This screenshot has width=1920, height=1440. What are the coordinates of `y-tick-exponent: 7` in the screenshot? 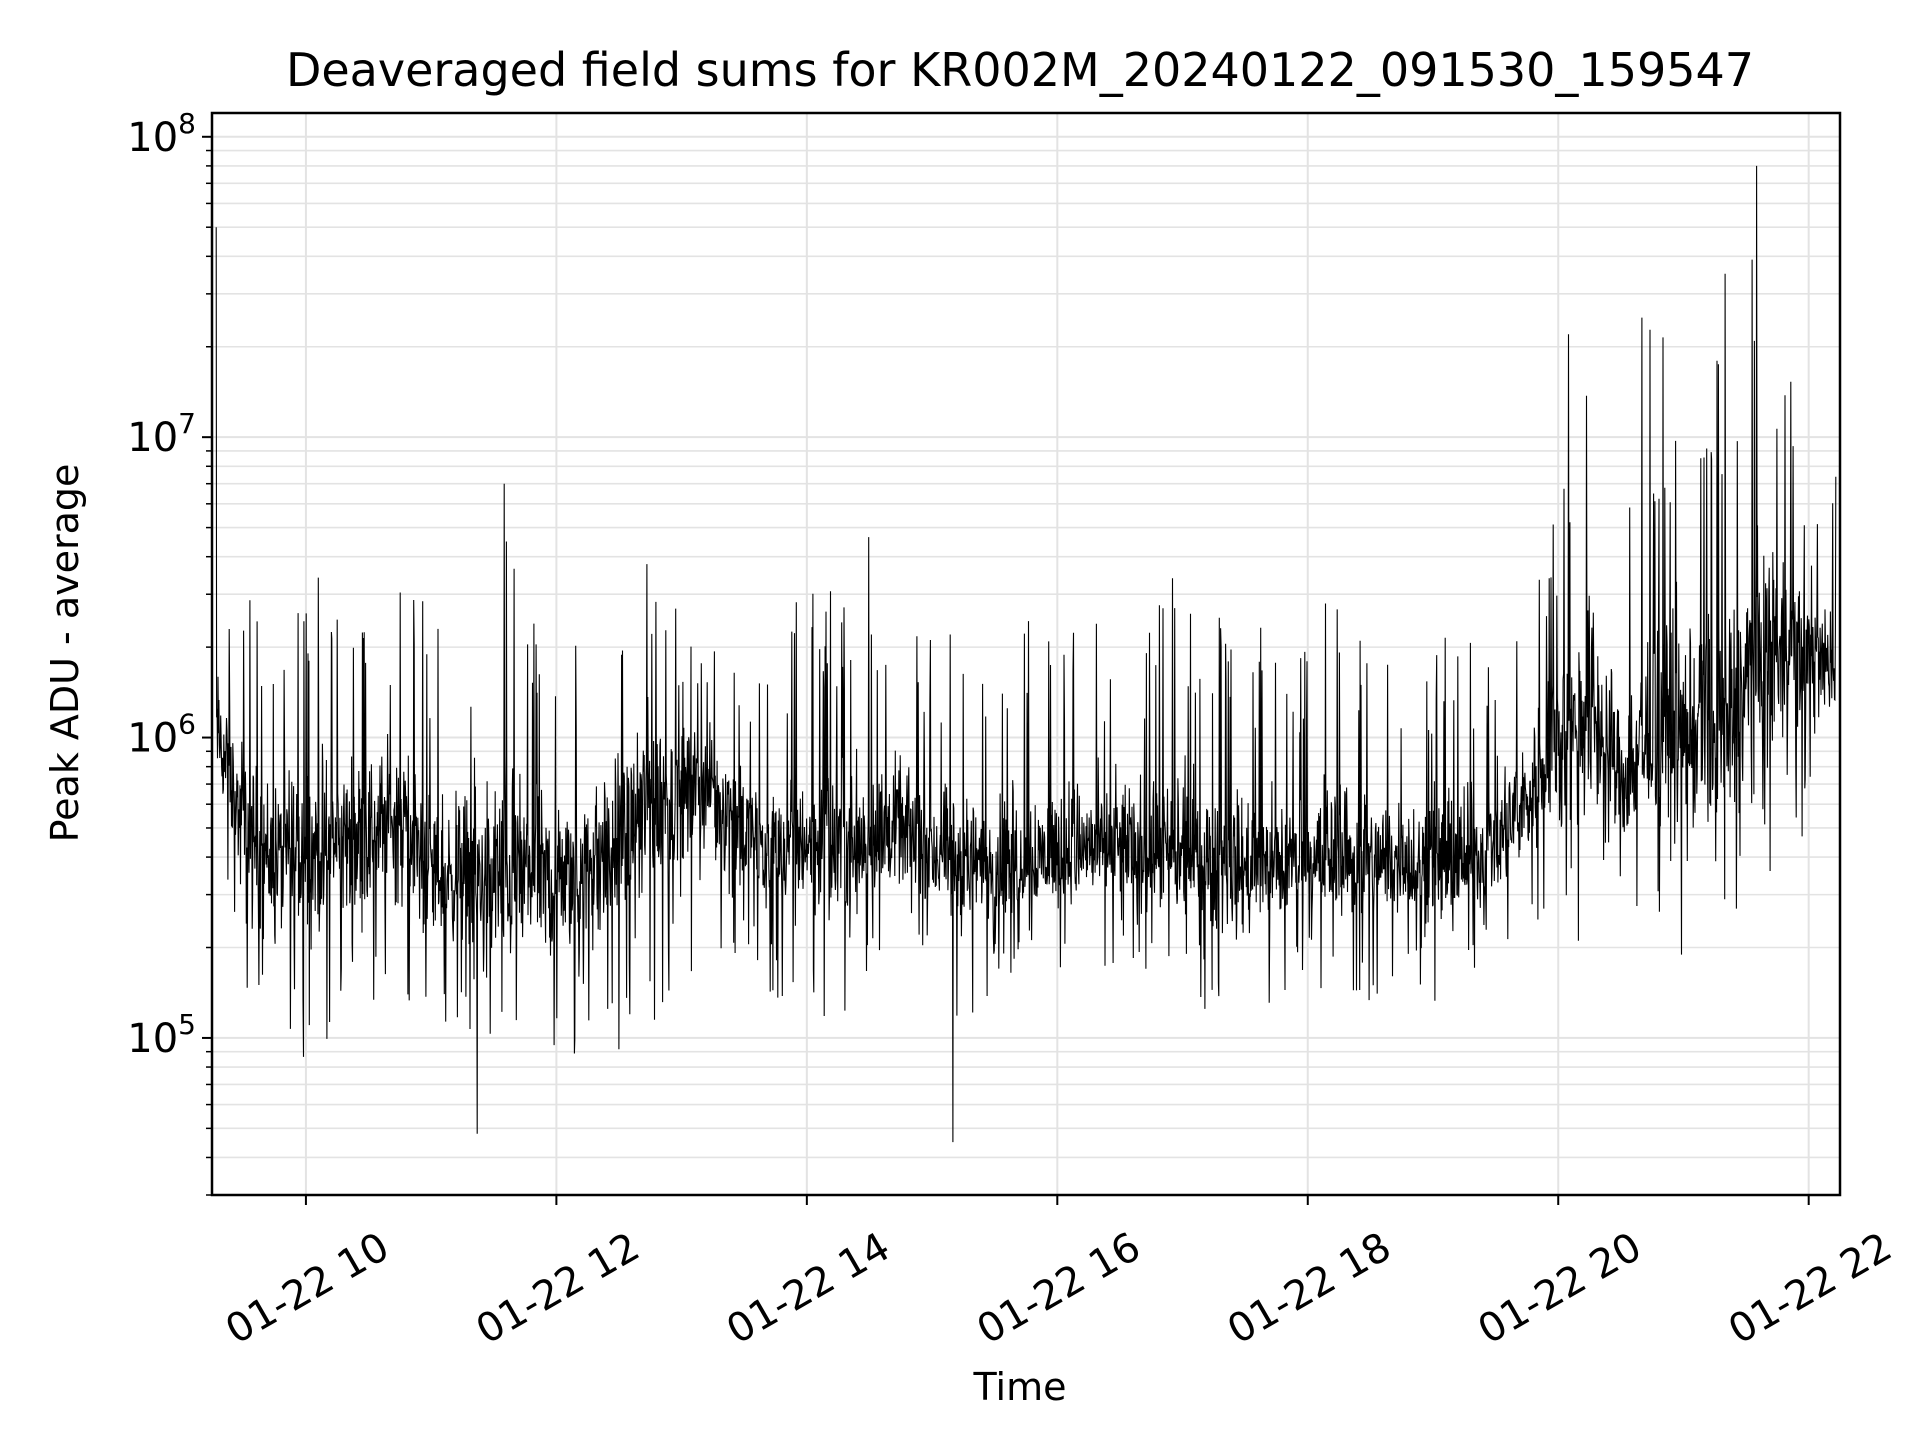 It's located at (187, 423).